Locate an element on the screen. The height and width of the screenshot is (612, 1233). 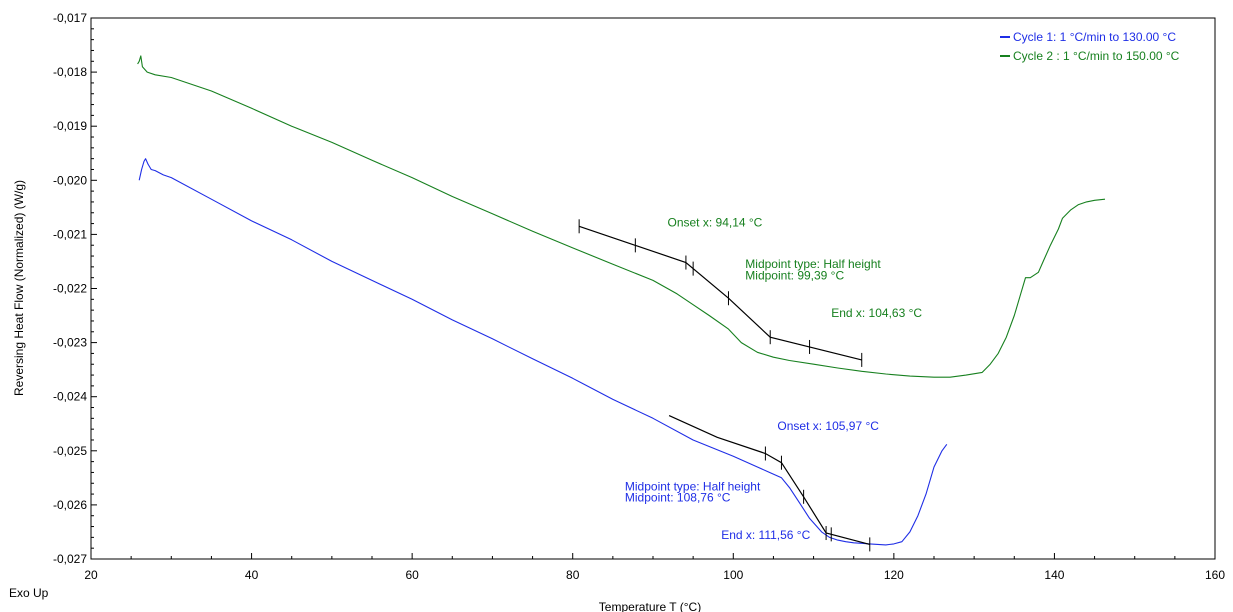
y-tick-label: -0,025 is located at coordinates (70, 451).